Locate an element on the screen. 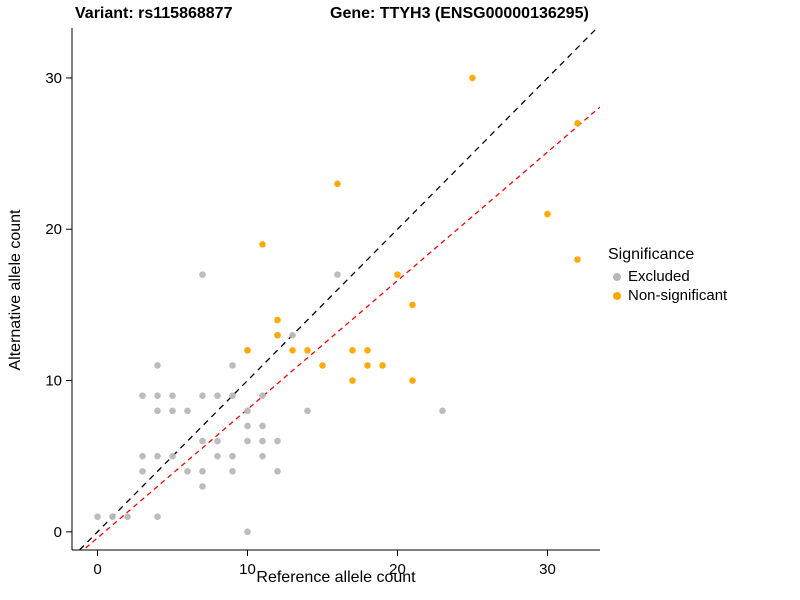 This screenshot has height=600, width=800. non-significant-dot-icon is located at coordinates (617, 295).